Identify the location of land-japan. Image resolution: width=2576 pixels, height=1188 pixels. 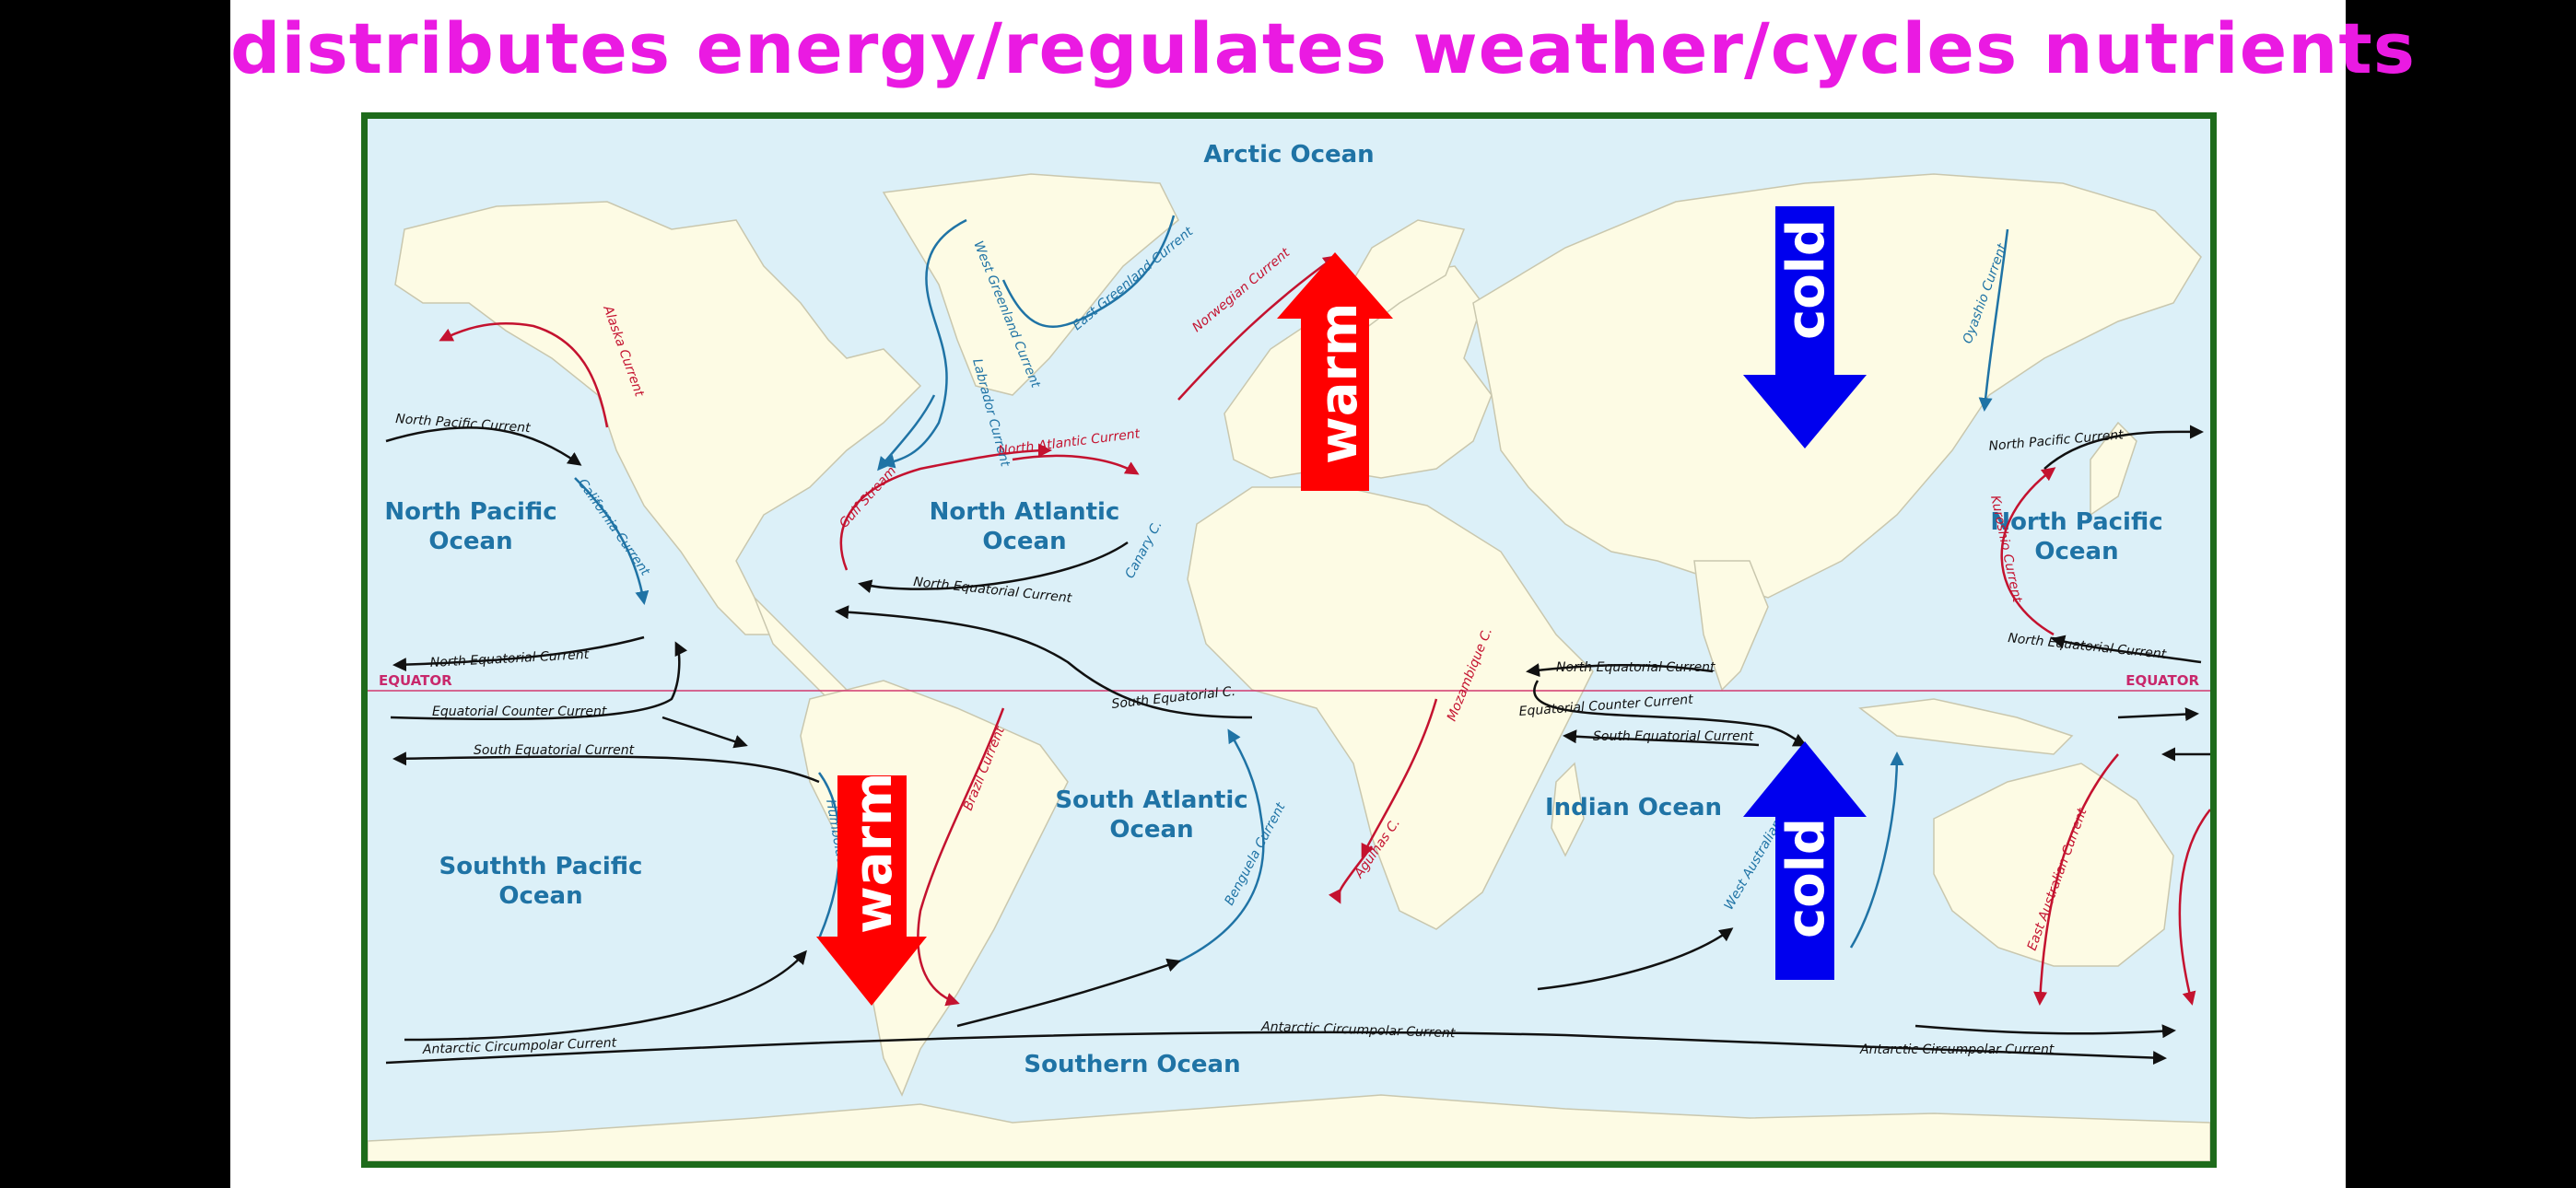
(2113, 469).